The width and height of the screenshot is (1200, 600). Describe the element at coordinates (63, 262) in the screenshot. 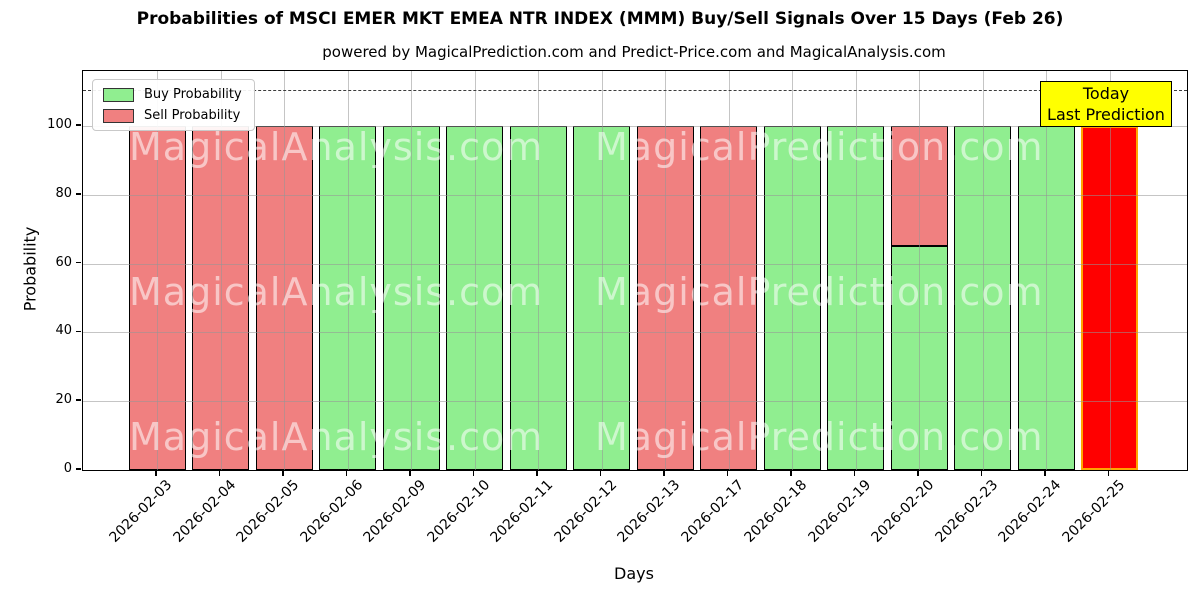

I see `y-tick-label: 60` at that location.